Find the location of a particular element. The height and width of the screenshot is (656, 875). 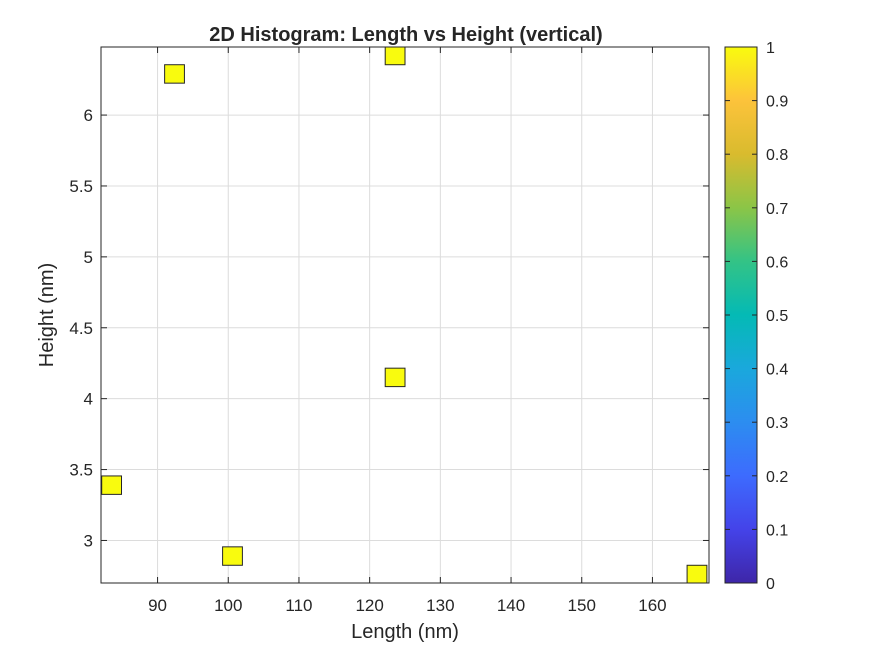

colorbar-tick-label: 1 is located at coordinates (770, 48).